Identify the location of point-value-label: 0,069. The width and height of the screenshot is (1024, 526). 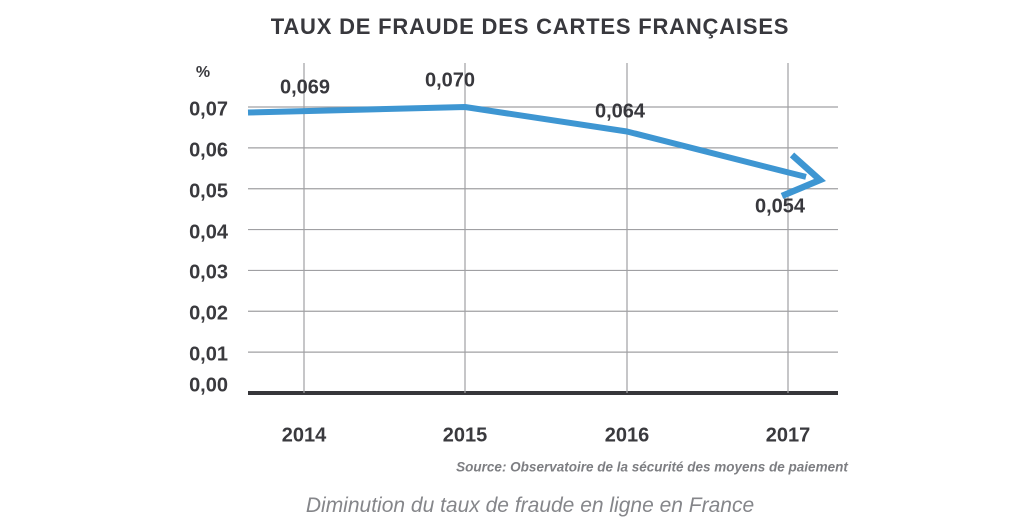
(305, 87).